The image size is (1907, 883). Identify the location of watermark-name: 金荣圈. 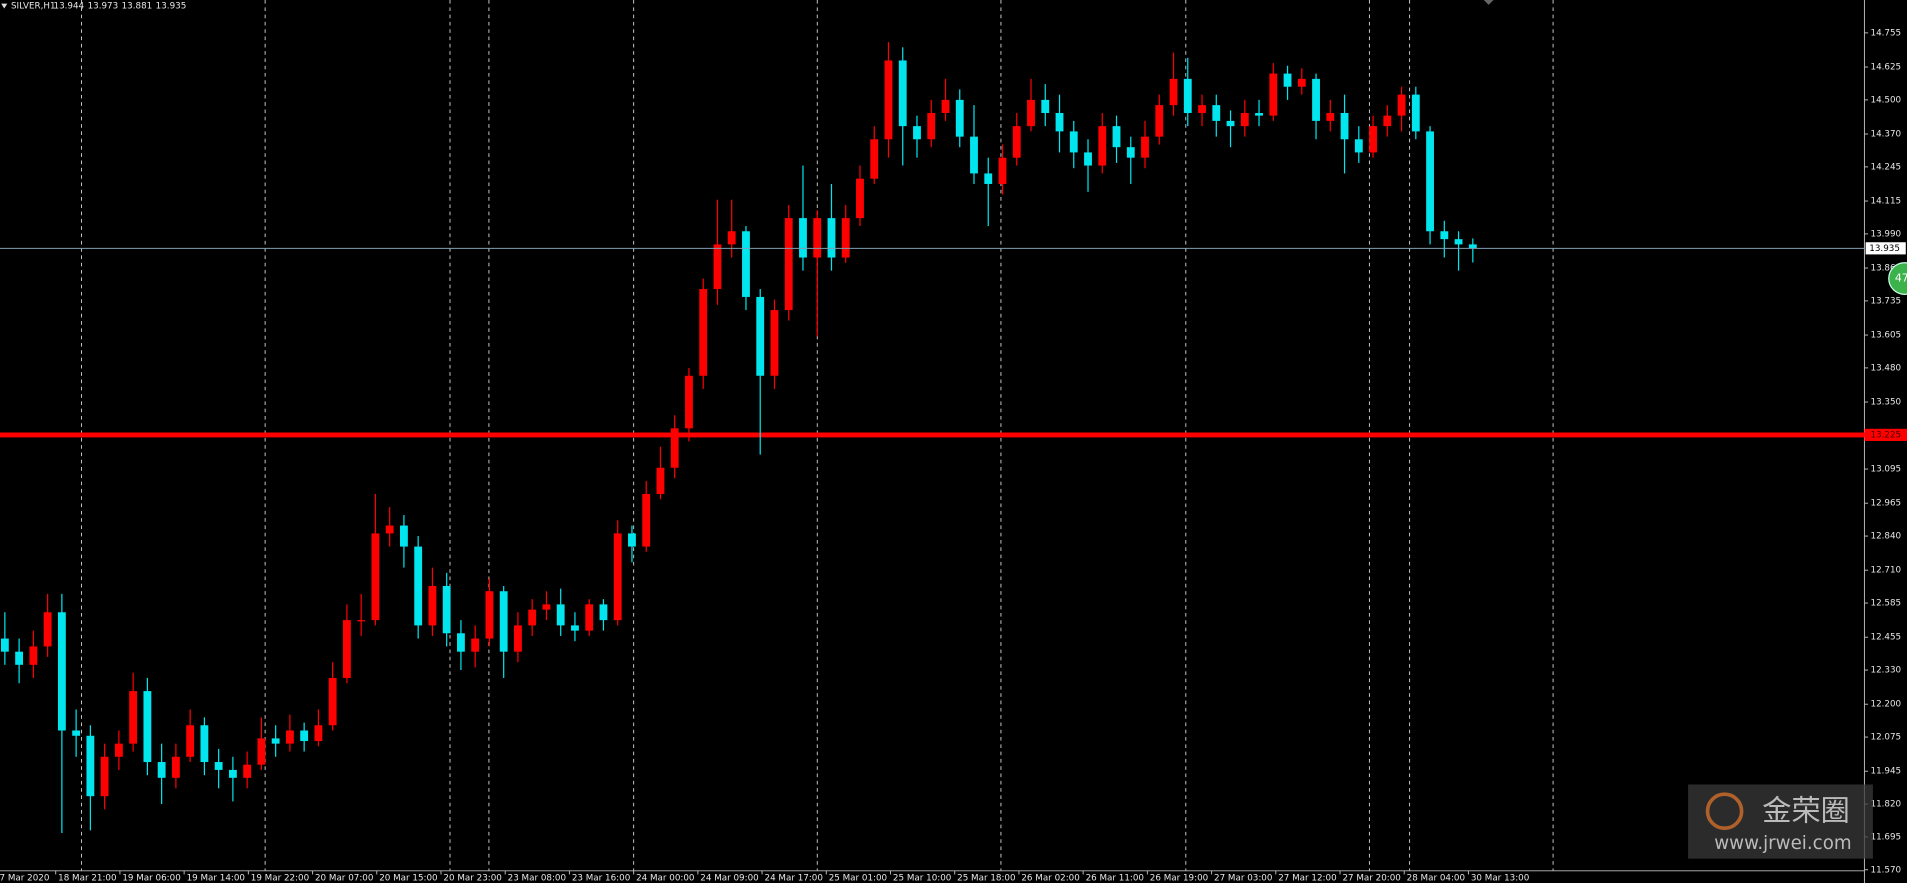
(1806, 810).